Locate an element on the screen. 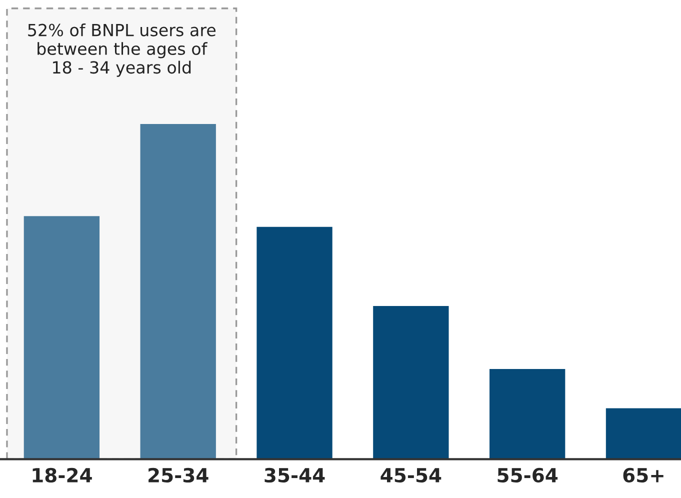 The image size is (681, 498). x-tick-label: 18-24 is located at coordinates (62, 475).